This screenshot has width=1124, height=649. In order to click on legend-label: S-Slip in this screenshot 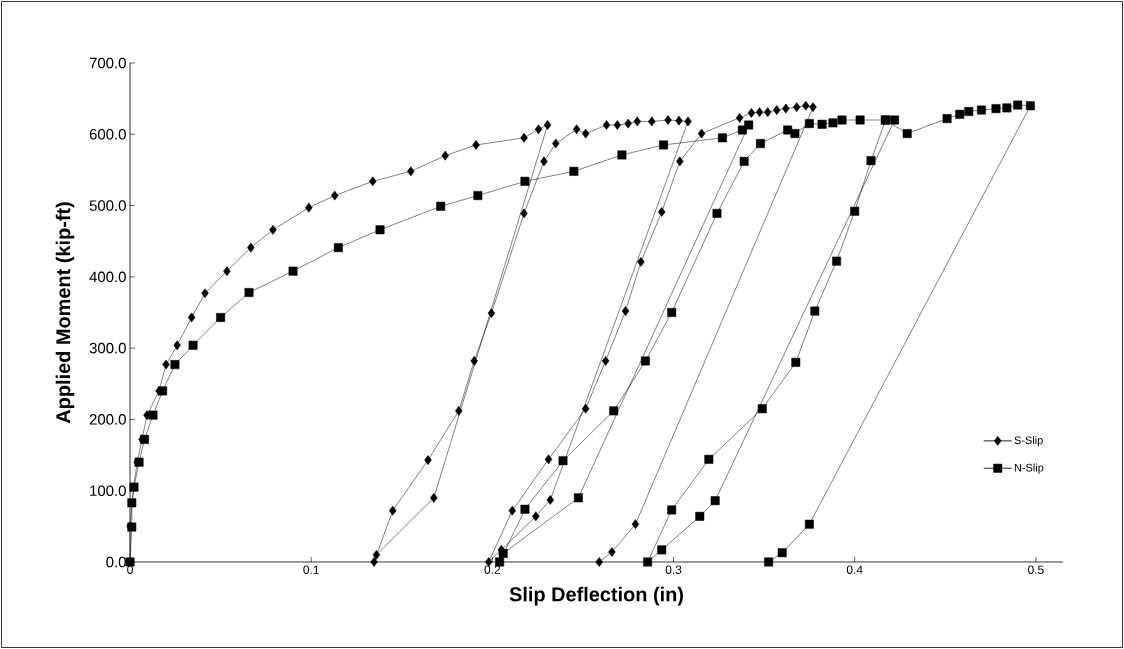, I will do `click(1028, 441)`.